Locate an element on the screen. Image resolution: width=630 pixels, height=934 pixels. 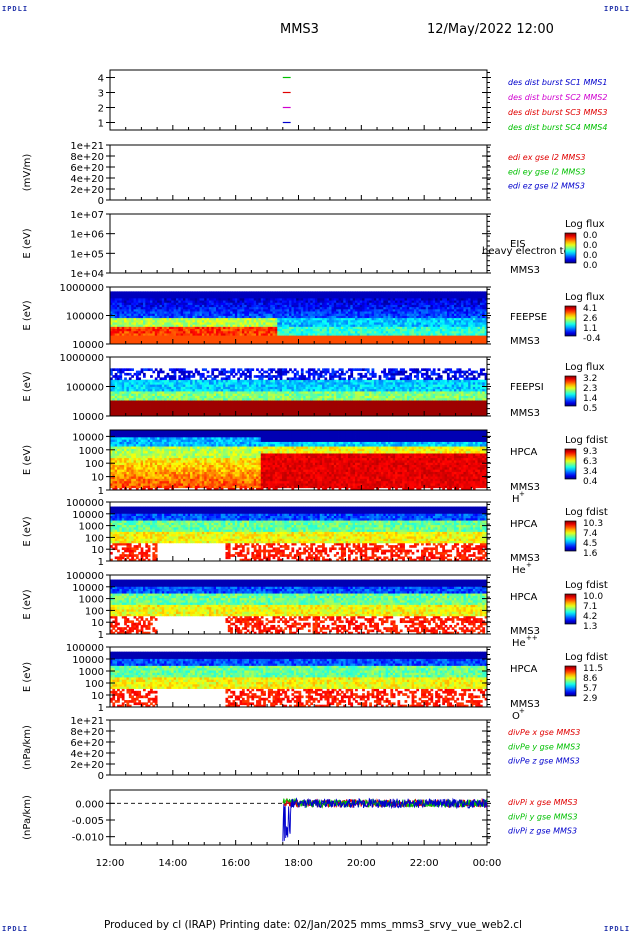
y-axis-label: E (eV) is located at coordinates (27, 243).